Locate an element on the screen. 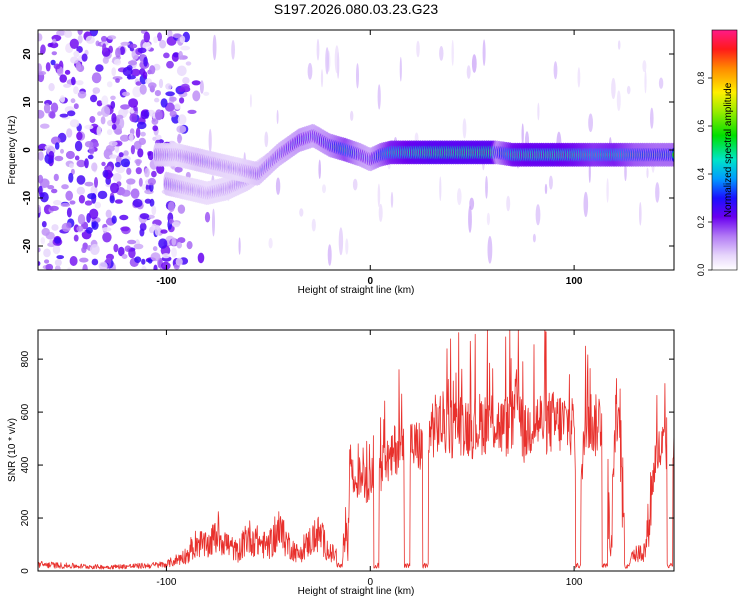  x-tick-label: -100 is located at coordinates (166, 281).